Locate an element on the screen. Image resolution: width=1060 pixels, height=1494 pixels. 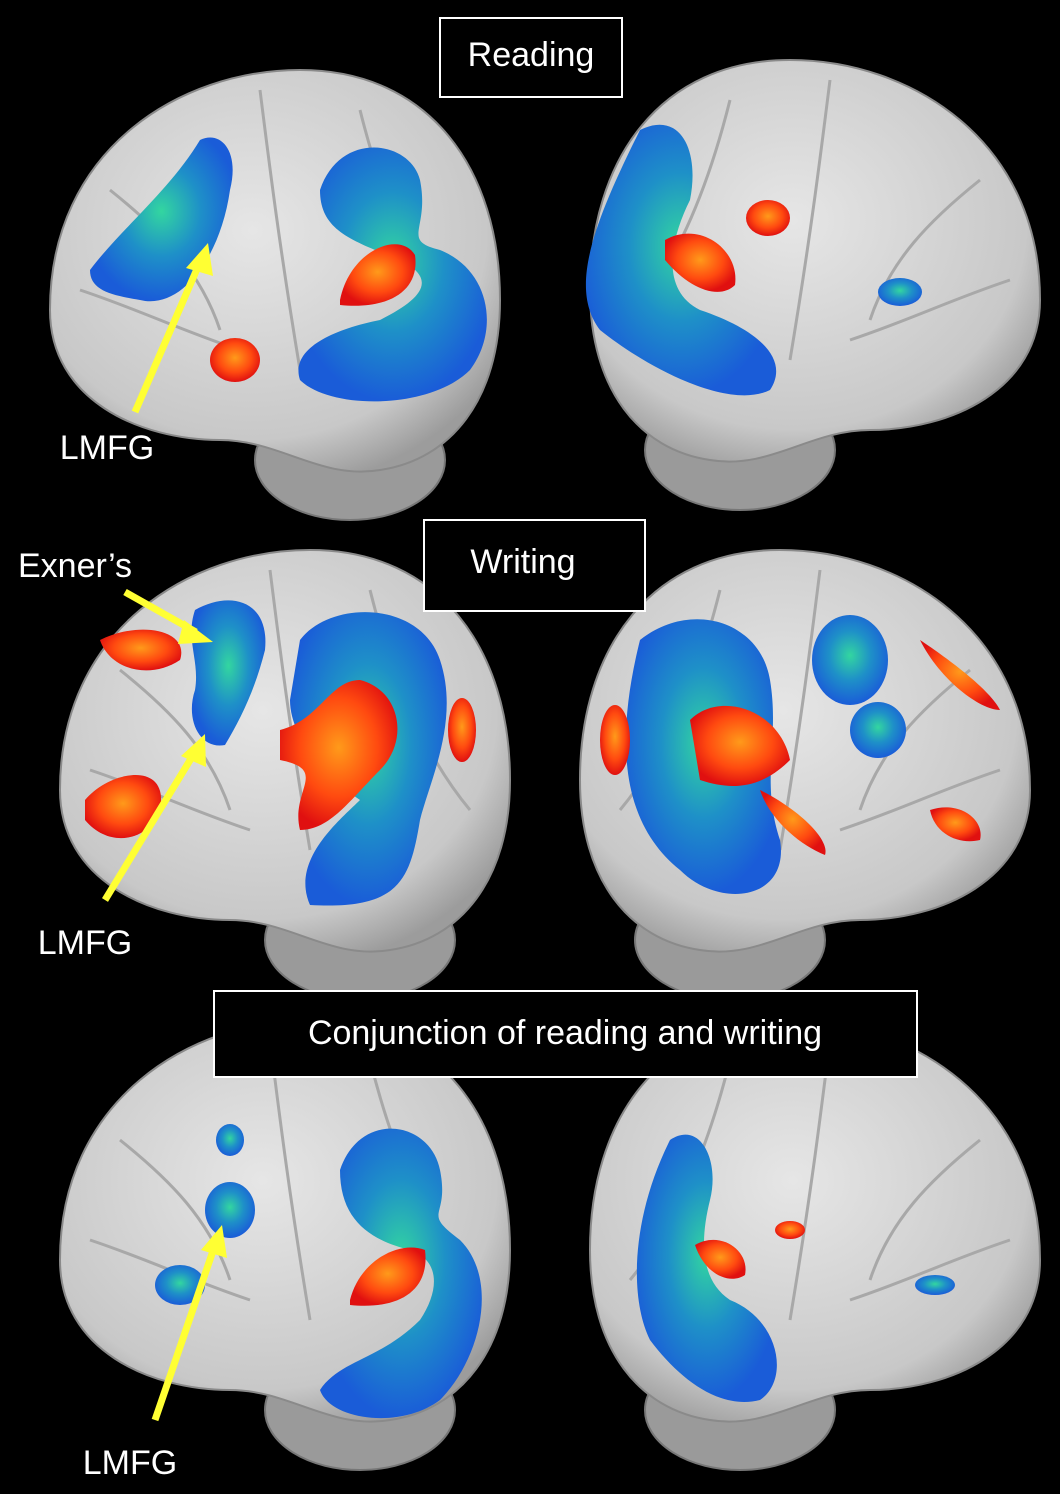
panel-title: Writing is located at coordinates (522, 562).